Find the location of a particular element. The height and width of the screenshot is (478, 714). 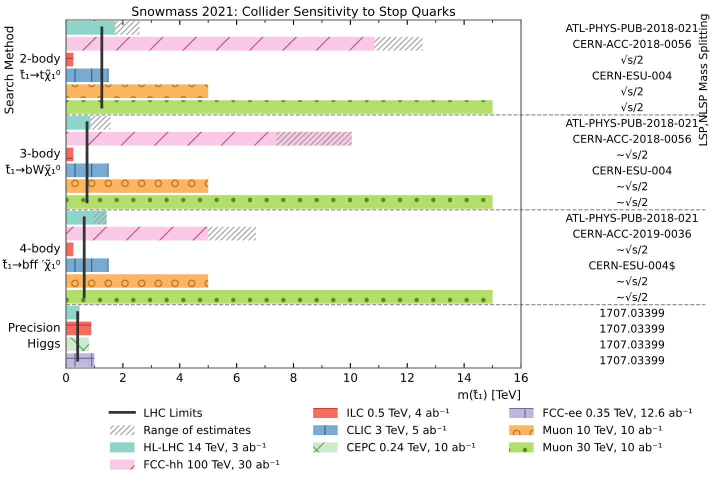

legend-label: FCC-ee 0.35 TeV, 12.6 ab⁻¹ is located at coordinates (618, 413).